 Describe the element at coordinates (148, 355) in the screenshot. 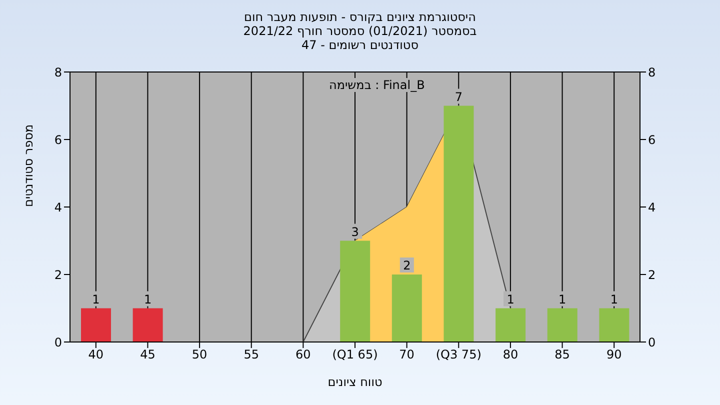

I see `x-tick-label: 45` at that location.